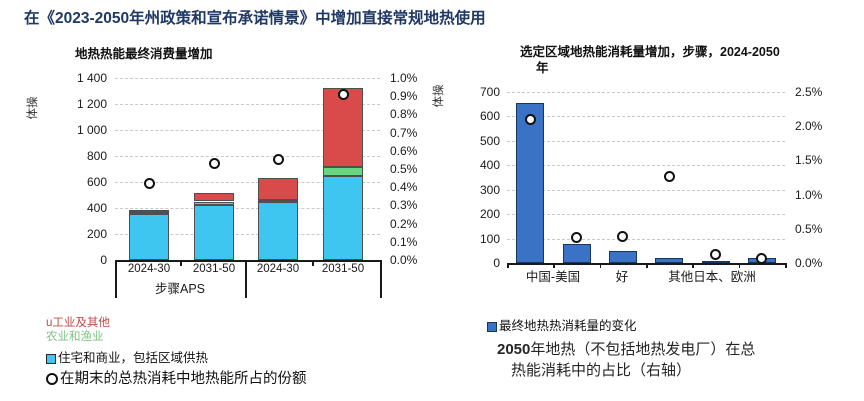 The image size is (864, 401). What do you see at coordinates (553, 277) in the screenshot?
I see `x-tick-label: 中国-美国` at bounding box center [553, 277].